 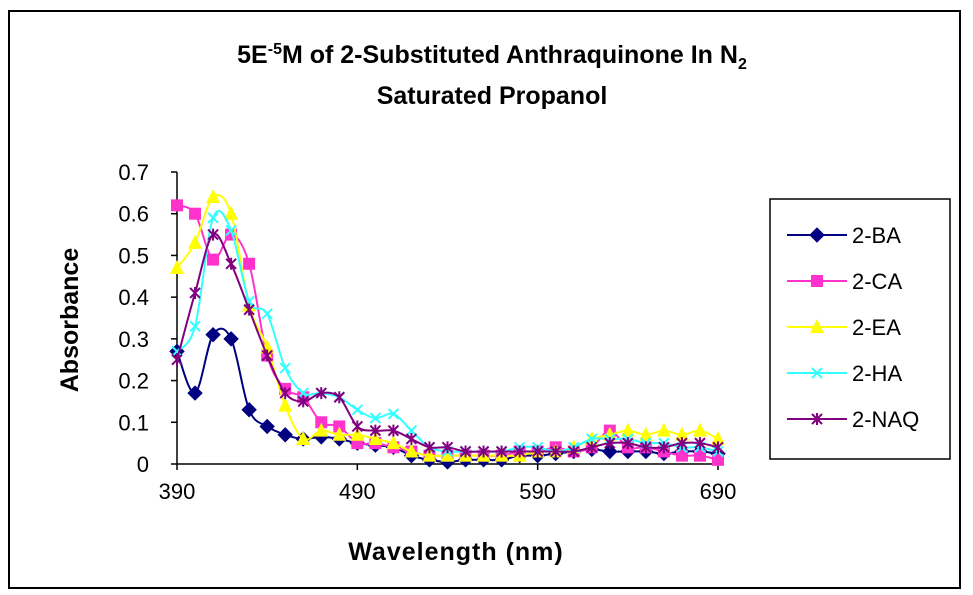 What do you see at coordinates (844, 373) in the screenshot?
I see `legend-item: 2-HA` at bounding box center [844, 373].